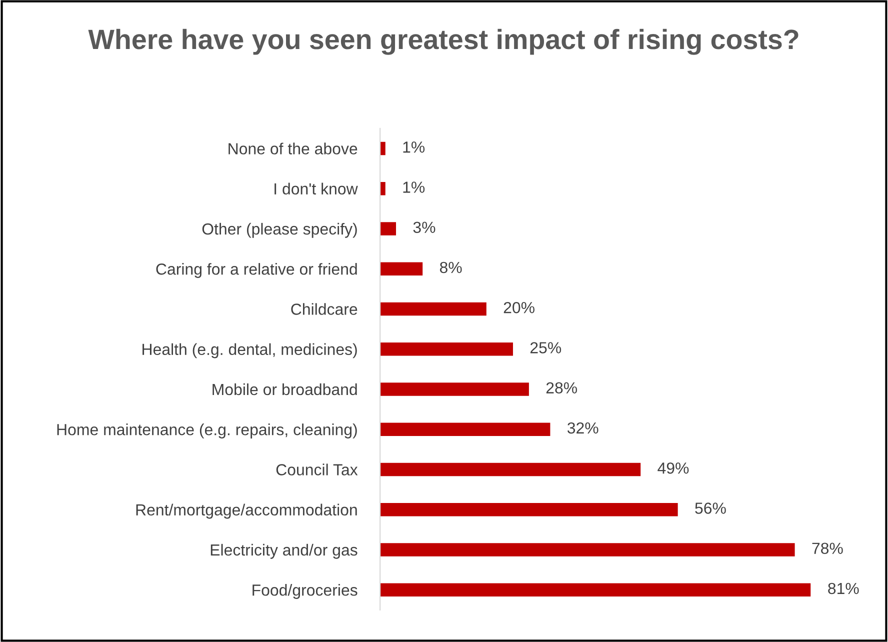  Describe the element at coordinates (207, 431) in the screenshot. I see `y-tick-label: Home maintenance (e.g. repairs, cleaning)` at that location.